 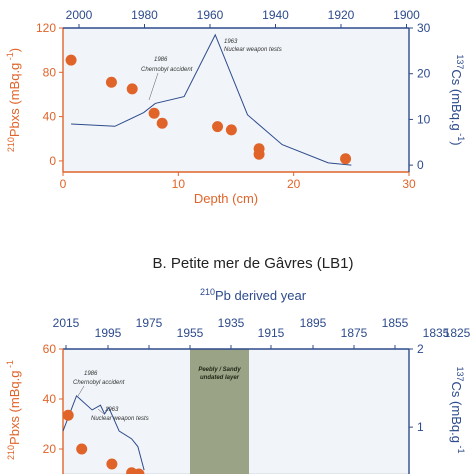 What do you see at coordinates (112, 410) in the screenshot?
I see `panel-b-annotation-year: 1963` at bounding box center [112, 410].